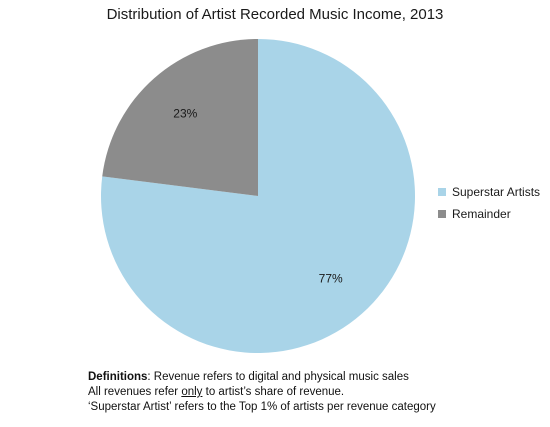 The width and height of the screenshot is (550, 427). What do you see at coordinates (331, 278) in the screenshot?
I see `data-label-superstar-artists: 77%` at bounding box center [331, 278].